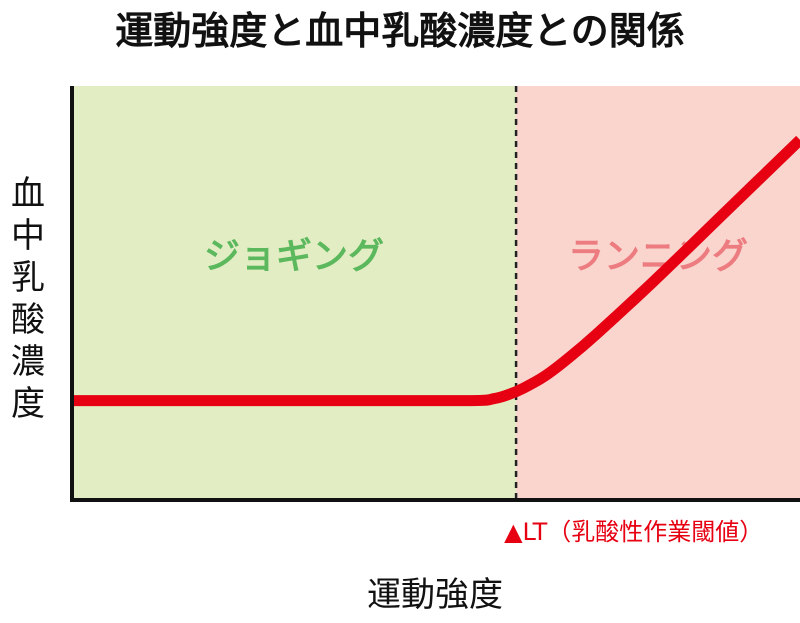 The width and height of the screenshot is (800, 623). I want to click on y-axis-label: 血中乳酸濃度, so click(28, 299).